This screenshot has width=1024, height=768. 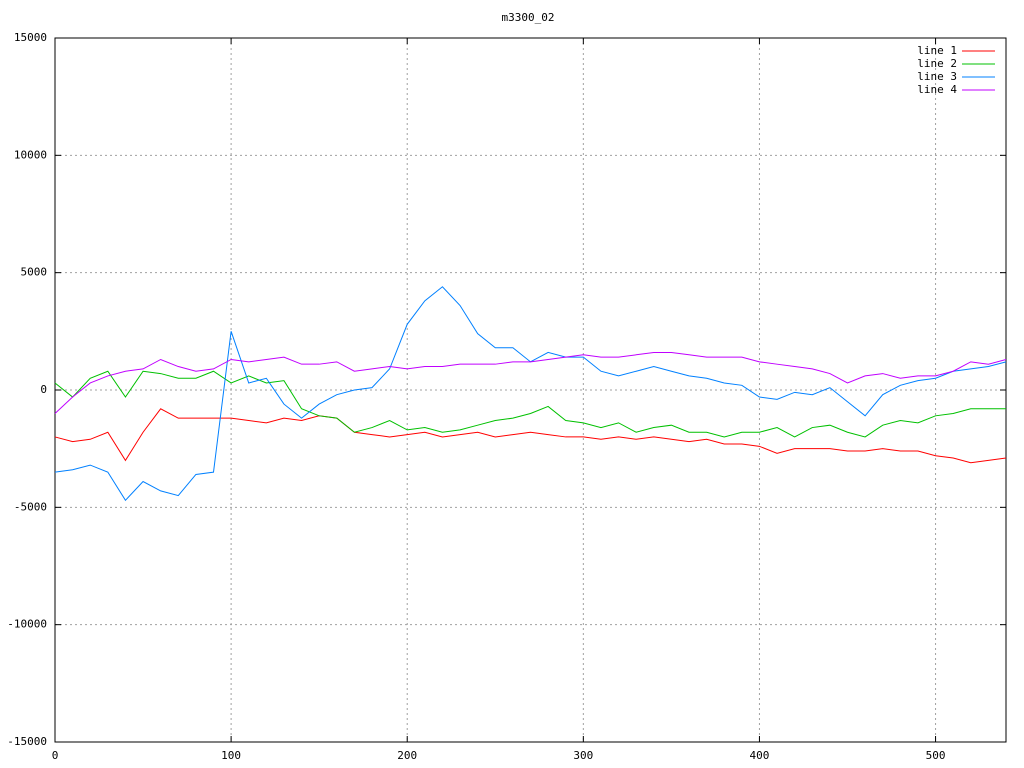 What do you see at coordinates (583, 755) in the screenshot?
I see `x-tick-label: 300` at bounding box center [583, 755].